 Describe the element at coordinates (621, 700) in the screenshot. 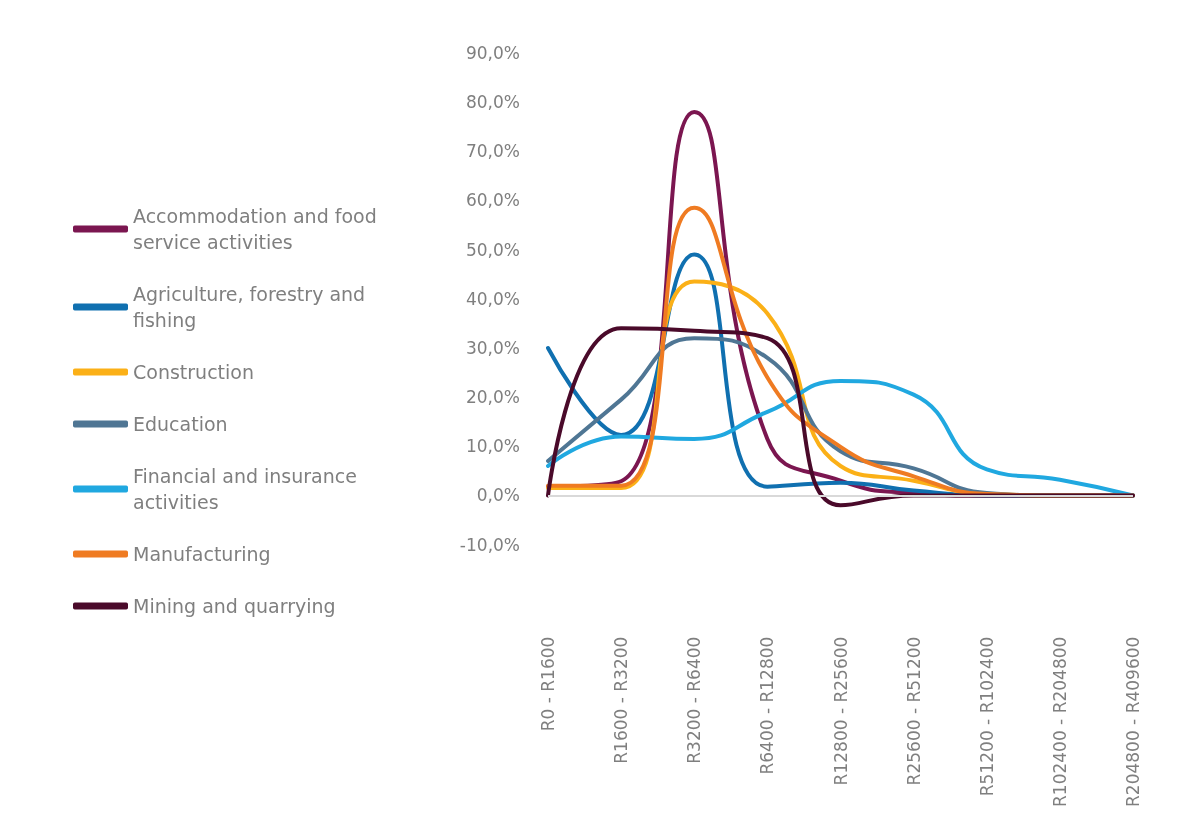

I see `x-tick-label: R1600 - R3200` at that location.